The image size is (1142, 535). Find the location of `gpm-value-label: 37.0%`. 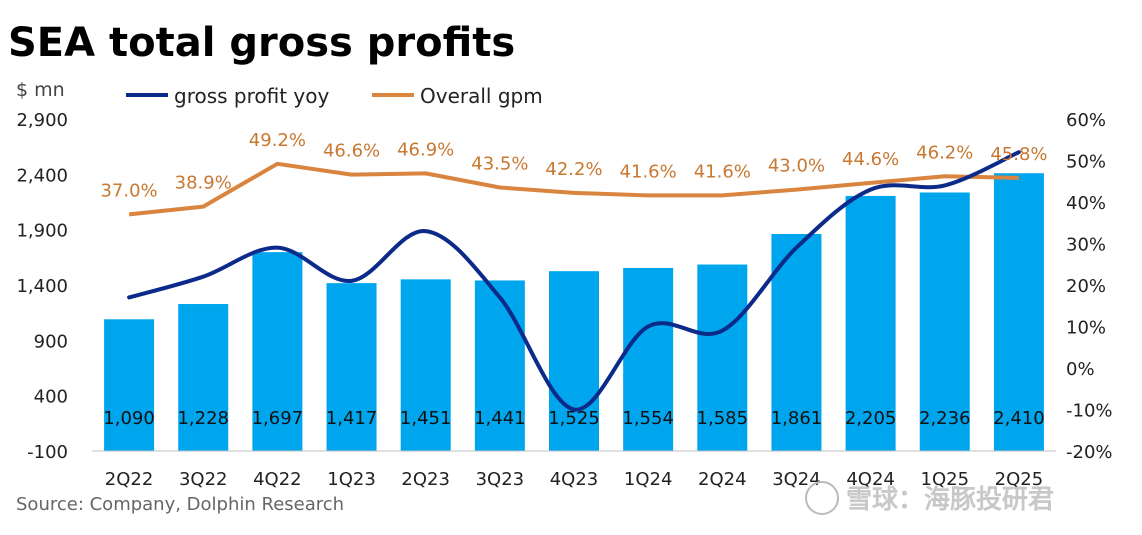

gpm-value-label: 37.0% is located at coordinates (128, 190).